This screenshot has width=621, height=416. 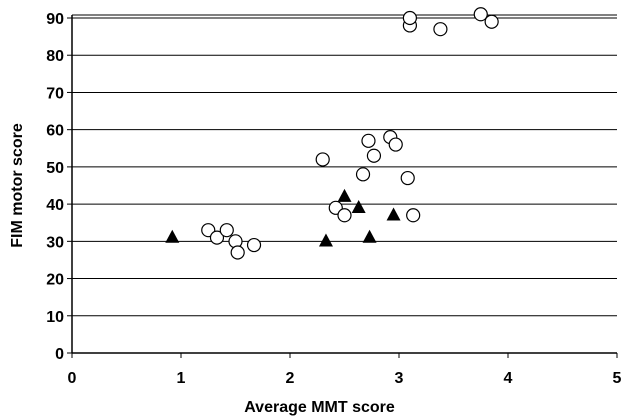 I want to click on y-tick-label-80: 80, so click(x=55, y=56).